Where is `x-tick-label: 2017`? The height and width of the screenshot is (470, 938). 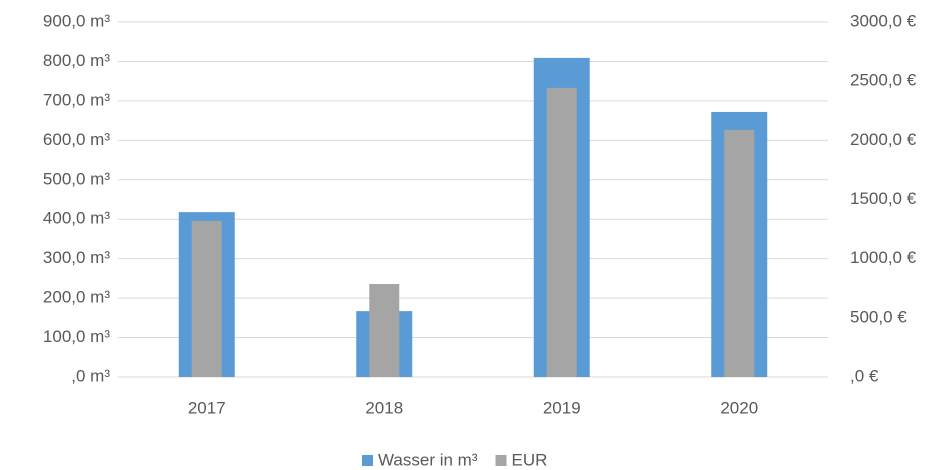
x-tick-label: 2017 is located at coordinates (207, 407).